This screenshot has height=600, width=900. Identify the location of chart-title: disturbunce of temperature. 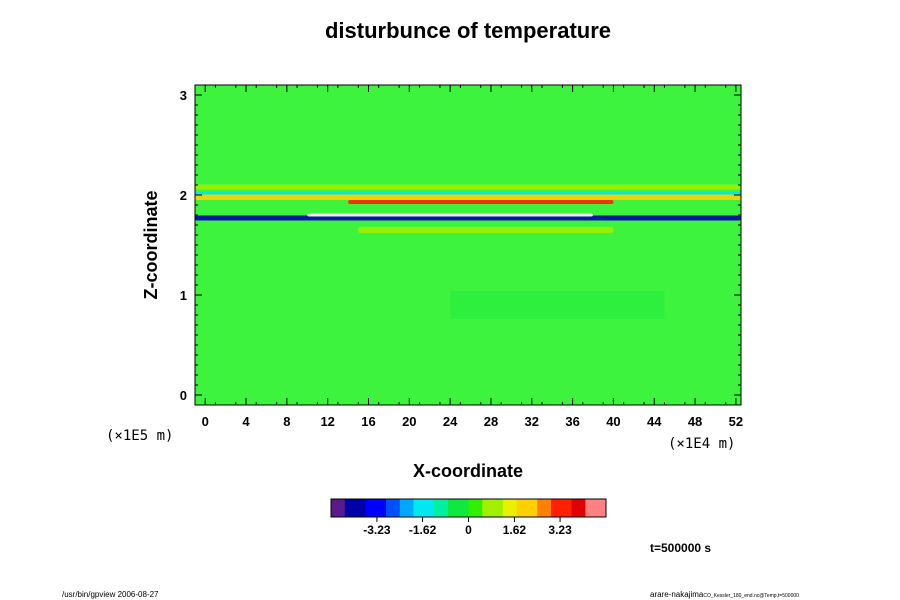
(468, 30).